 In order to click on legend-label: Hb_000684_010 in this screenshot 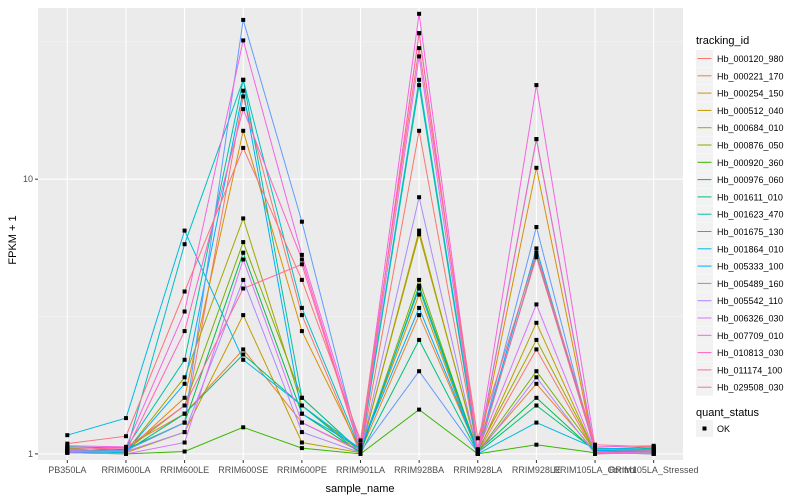, I will do `click(750, 128)`.